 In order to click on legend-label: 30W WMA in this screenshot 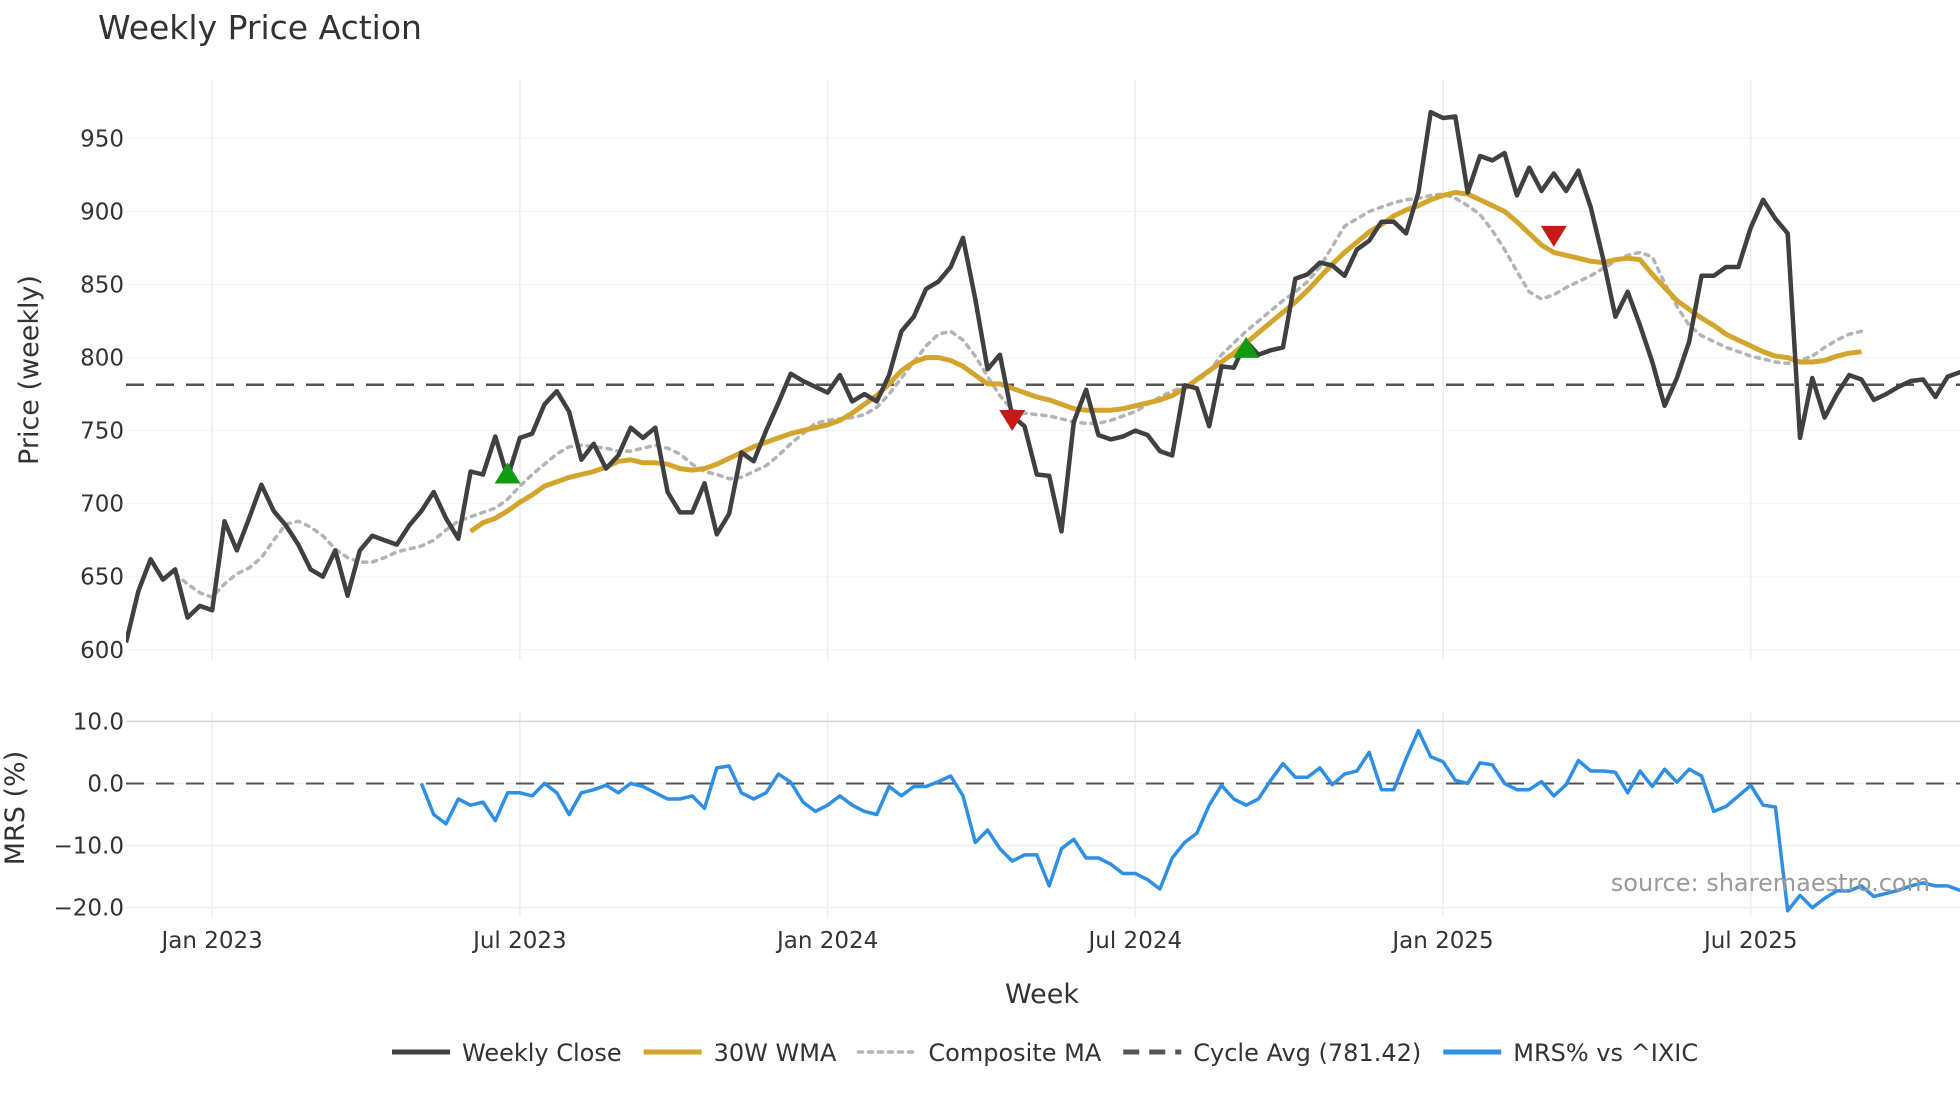, I will do `click(775, 1053)`.